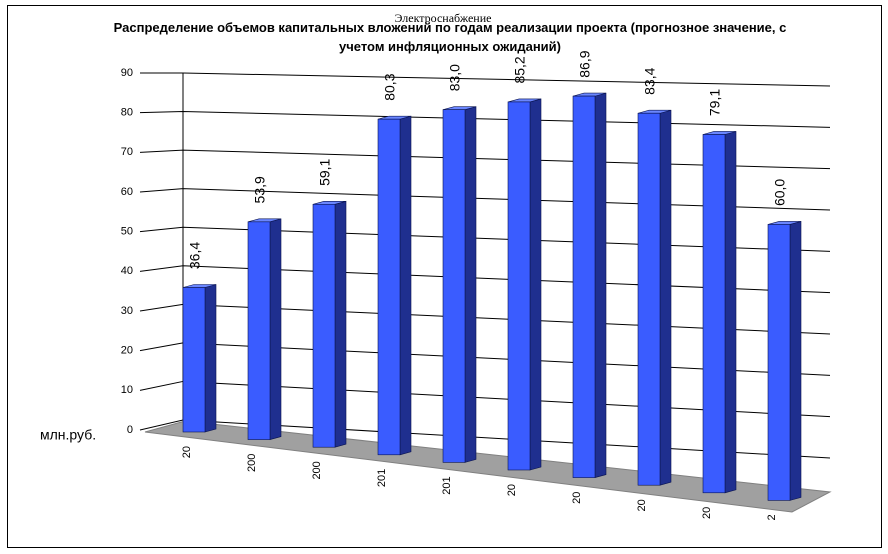 This screenshot has width=888, height=554. What do you see at coordinates (772, 517) in the screenshot?
I see `x-tick-label: 2` at bounding box center [772, 517].